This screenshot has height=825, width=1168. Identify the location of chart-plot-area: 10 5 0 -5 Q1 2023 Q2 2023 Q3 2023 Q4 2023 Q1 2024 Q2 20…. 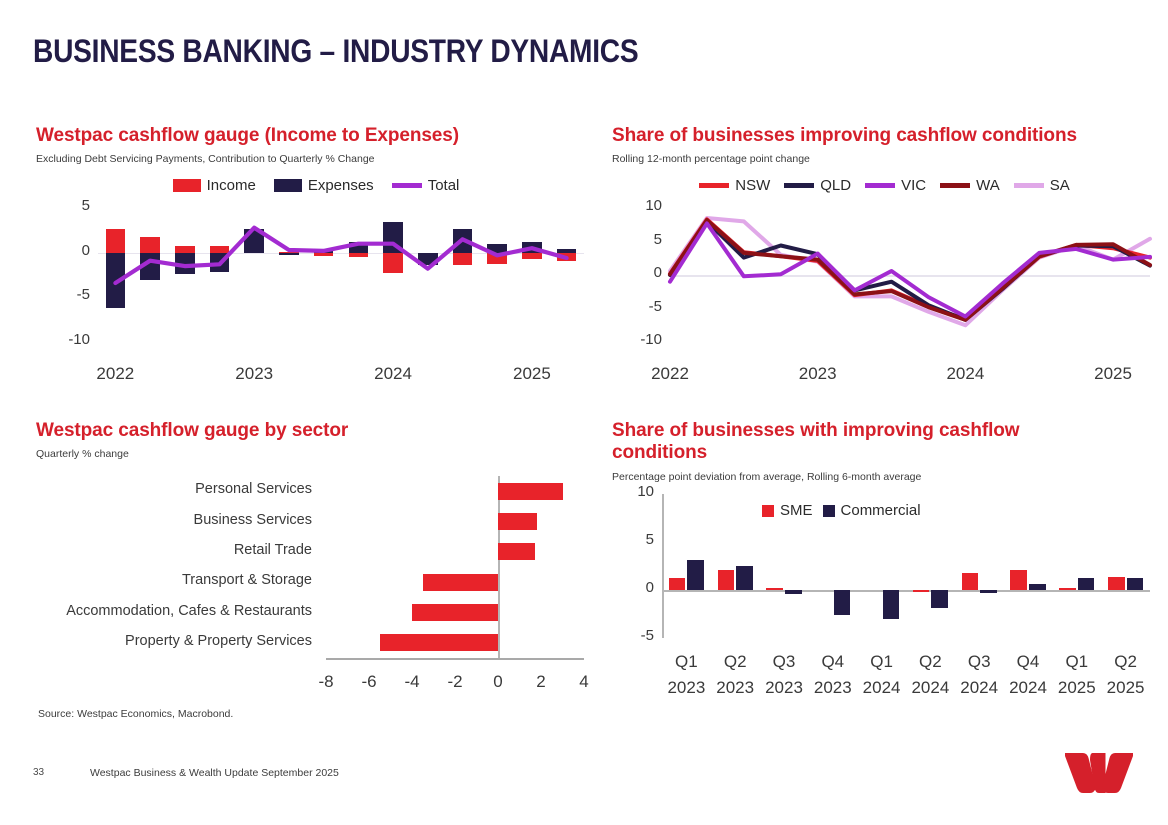
(884, 593).